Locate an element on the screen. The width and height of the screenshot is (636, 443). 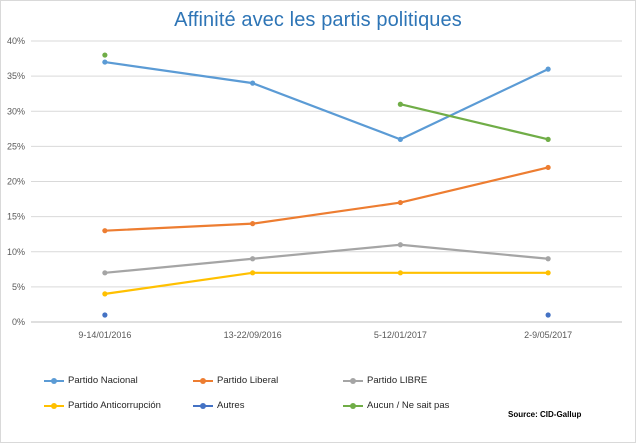
x-tick-label: 5-12/01/2017 is located at coordinates (400, 335).